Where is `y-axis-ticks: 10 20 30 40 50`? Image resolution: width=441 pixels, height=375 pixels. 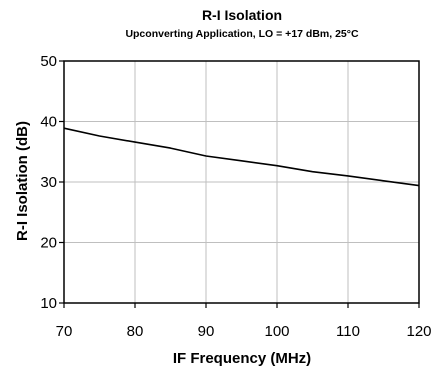 y-axis-ticks: 10 20 30 40 50 is located at coordinates (52, 182).